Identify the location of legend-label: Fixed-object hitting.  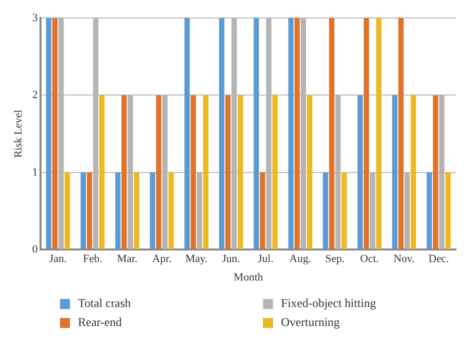
(328, 303).